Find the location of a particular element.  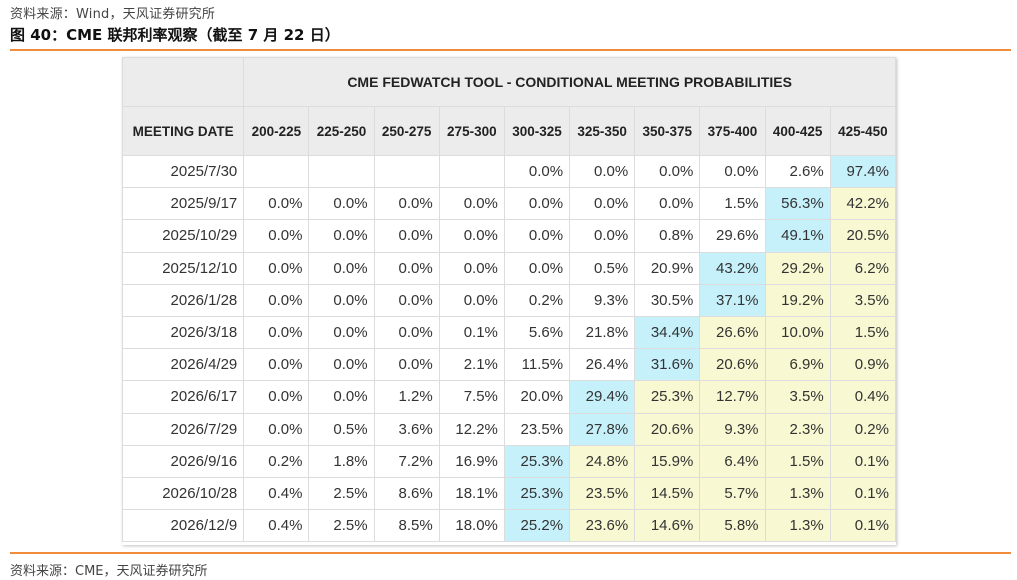

probability-cell: 19.2% is located at coordinates (797, 300).